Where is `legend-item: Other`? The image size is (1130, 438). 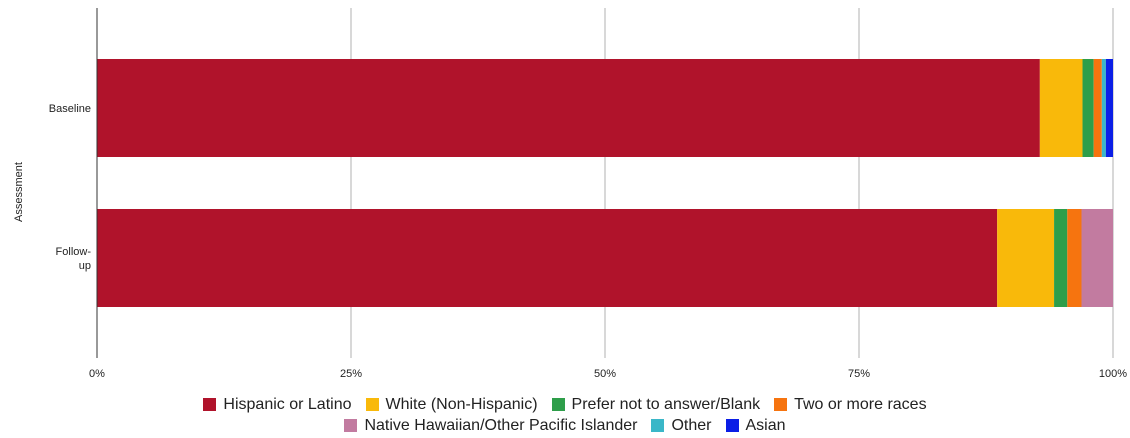 legend-item: Other is located at coordinates (681, 425).